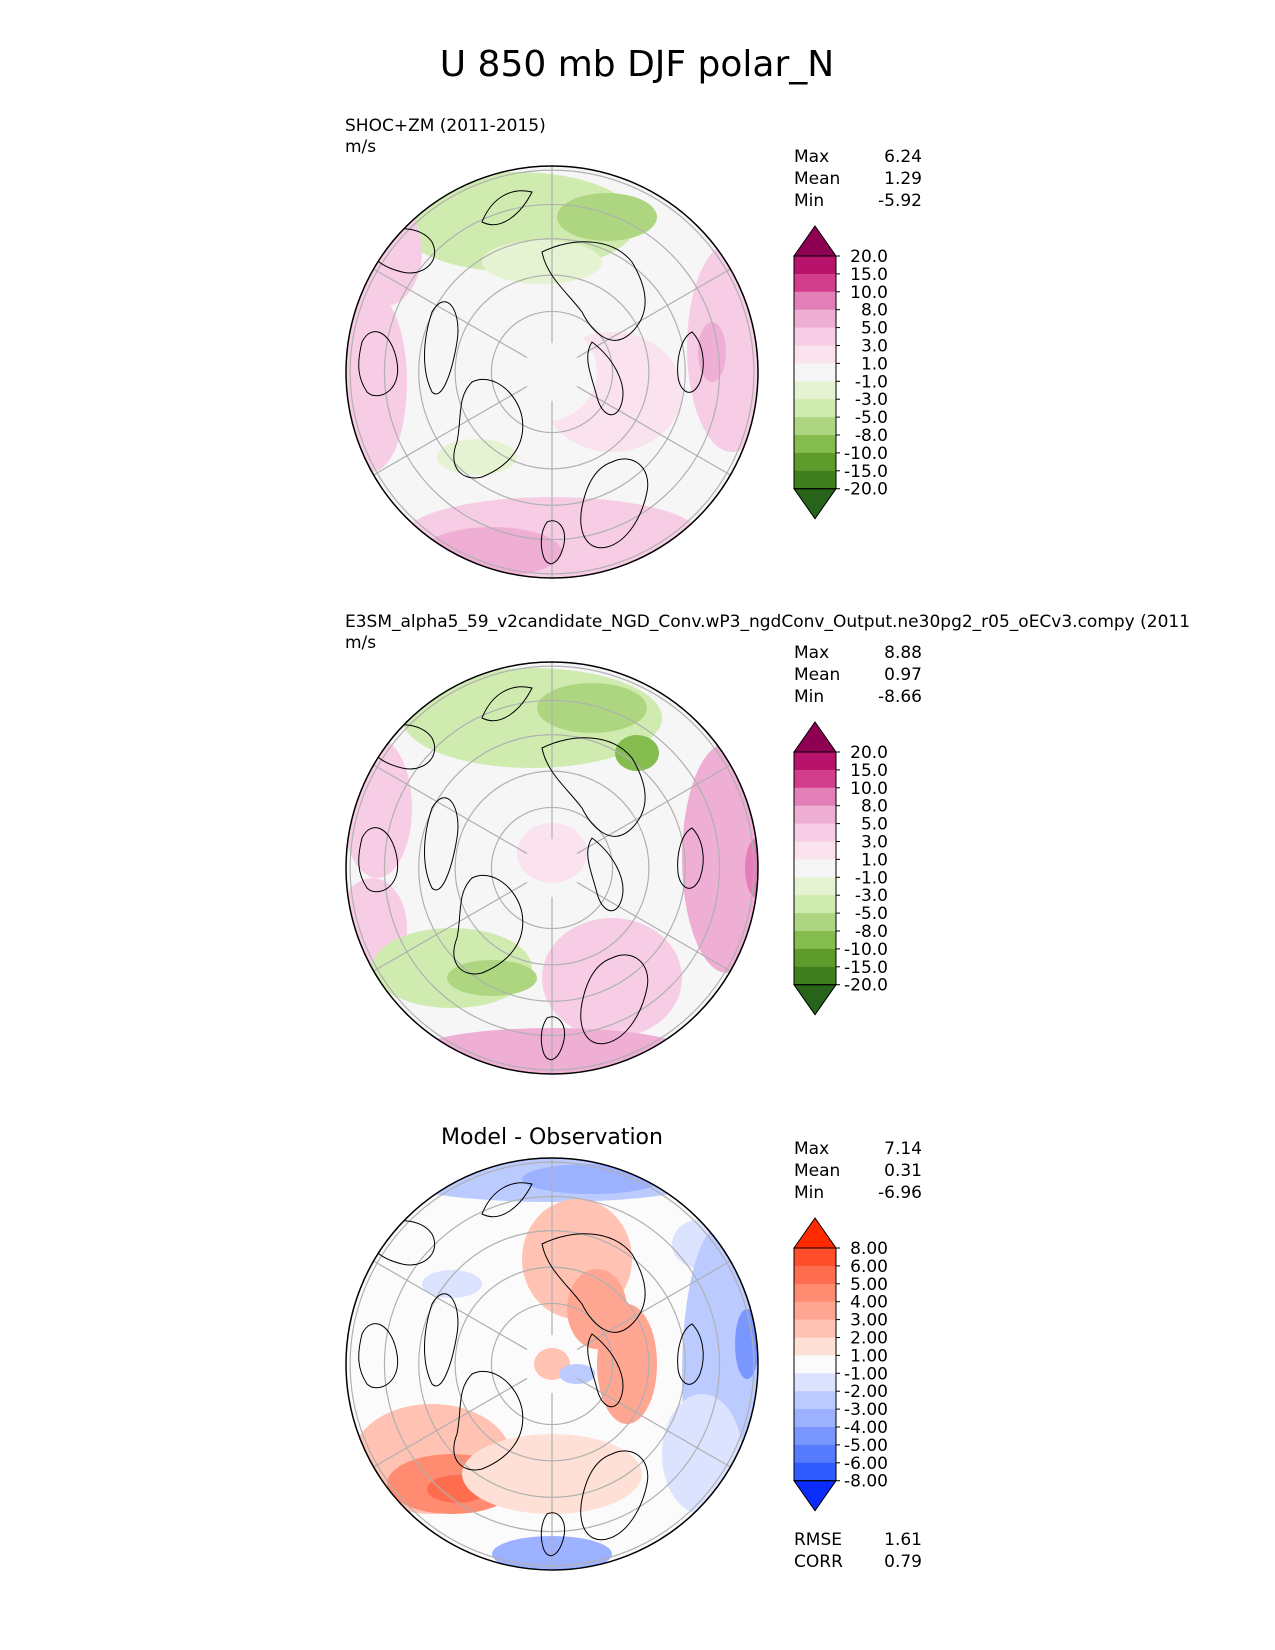  I want to click on stat-value: 0.97, so click(903, 675).